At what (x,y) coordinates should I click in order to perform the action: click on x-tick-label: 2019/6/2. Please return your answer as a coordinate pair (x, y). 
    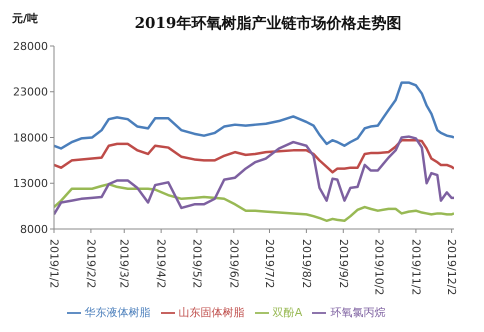
    Looking at the image, I should click on (233, 263).